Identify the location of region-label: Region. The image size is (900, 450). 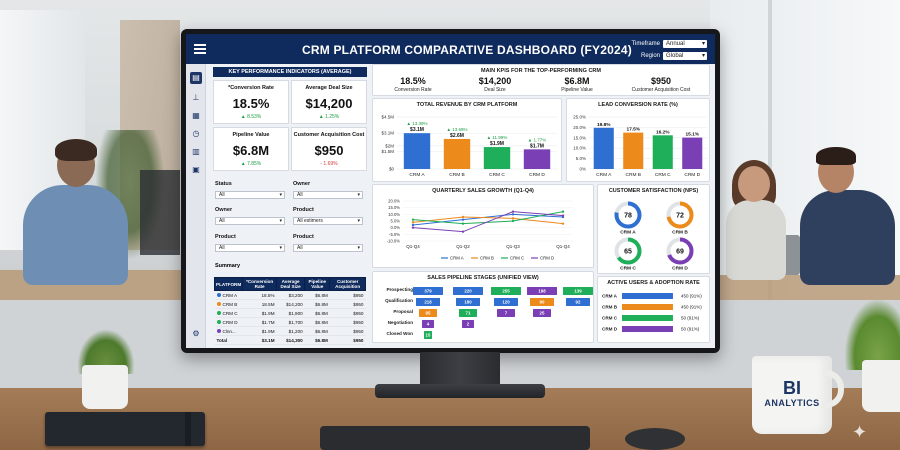
(650, 56).